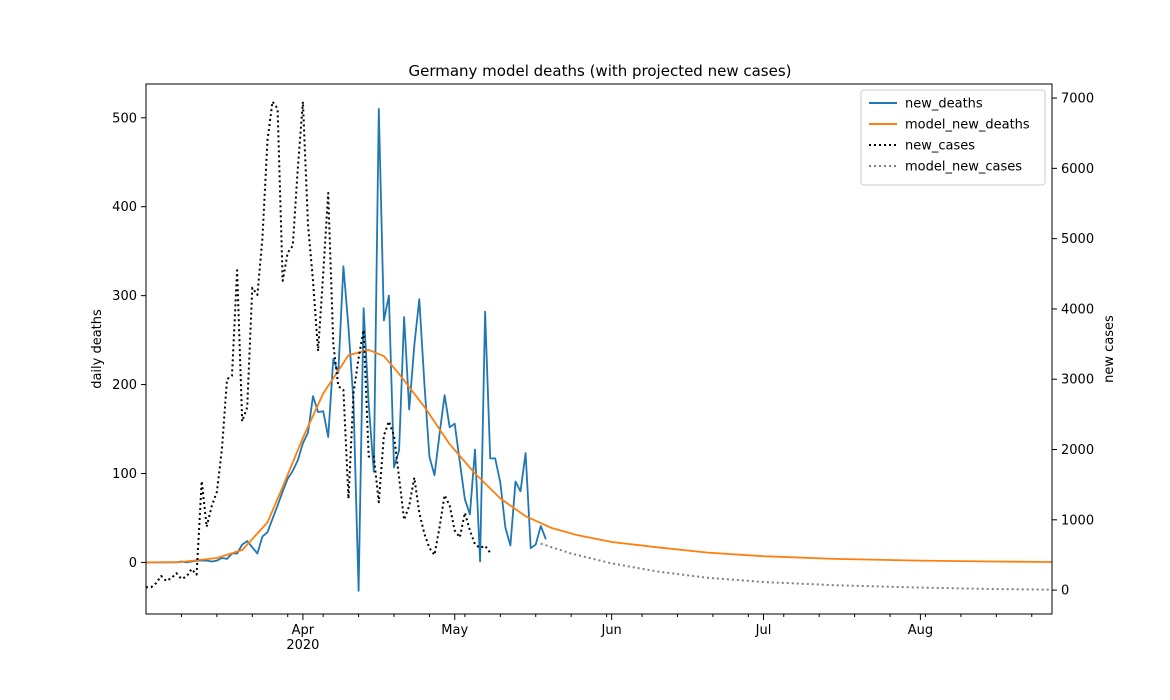 The height and width of the screenshot is (700, 1170). Describe the element at coordinates (1077, 380) in the screenshot. I see `y-right-tick-label: 3000` at that location.